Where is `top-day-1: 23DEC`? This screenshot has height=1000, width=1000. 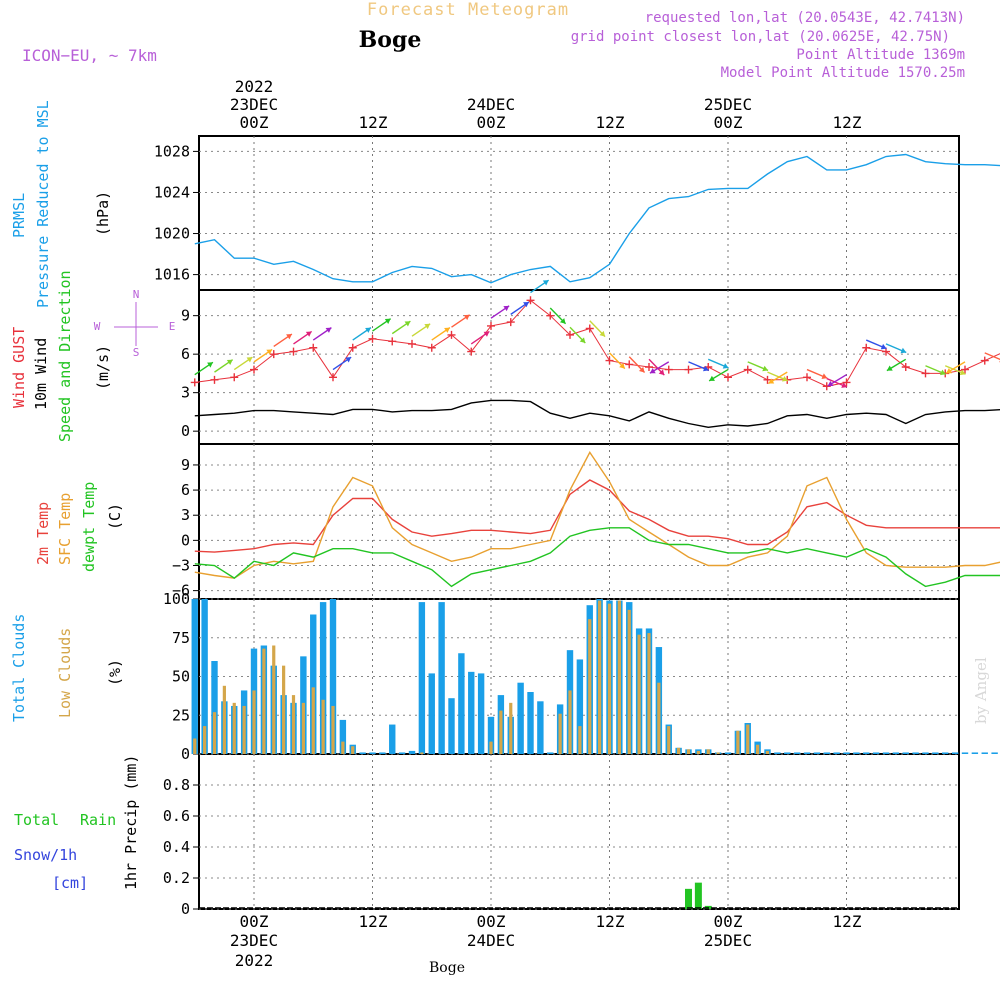 top-day-1: 23DEC is located at coordinates (254, 104).